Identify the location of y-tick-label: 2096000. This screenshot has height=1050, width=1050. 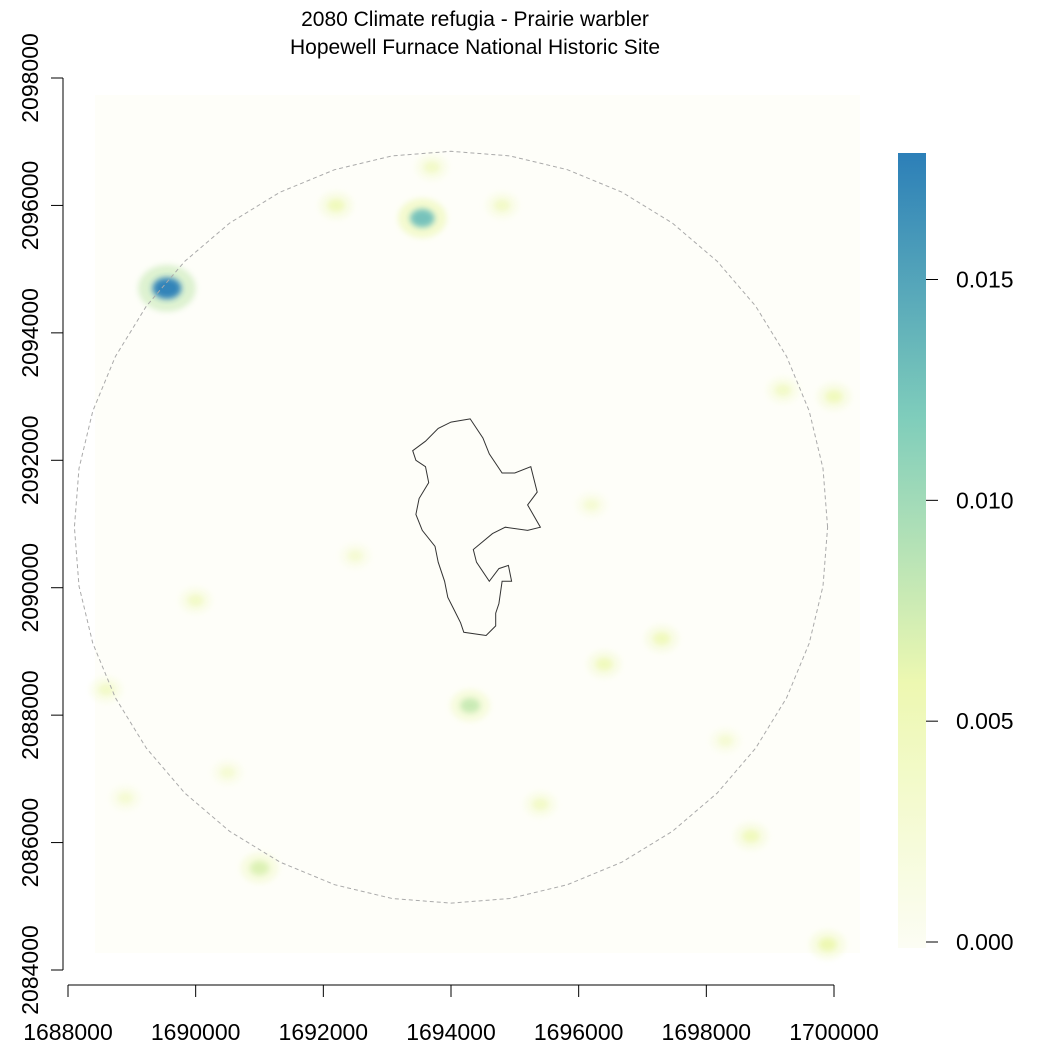
(30, 206).